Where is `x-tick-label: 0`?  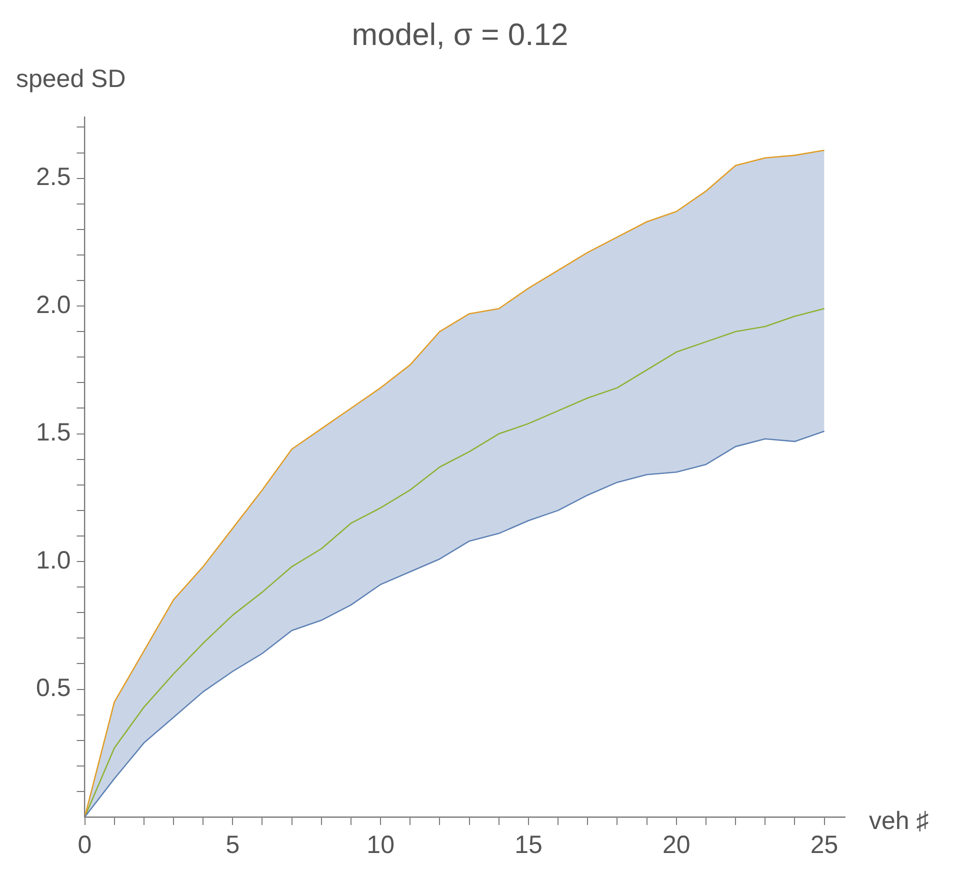
x-tick-label: 0 is located at coordinates (85, 844).